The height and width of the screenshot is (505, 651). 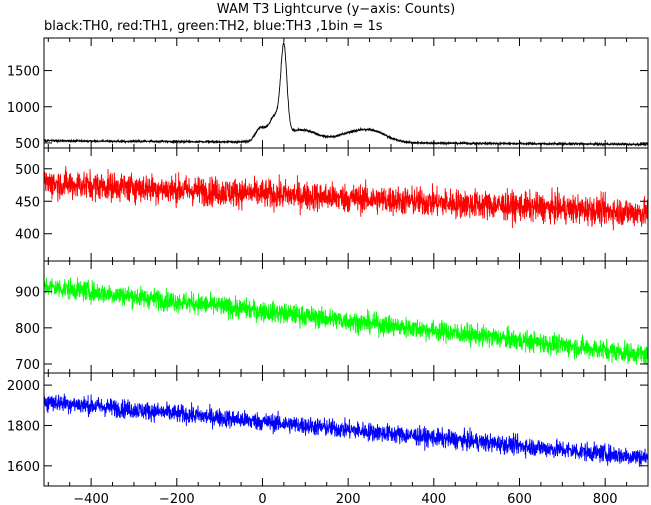 I want to click on x-tick-label: 600, so click(x=519, y=498).